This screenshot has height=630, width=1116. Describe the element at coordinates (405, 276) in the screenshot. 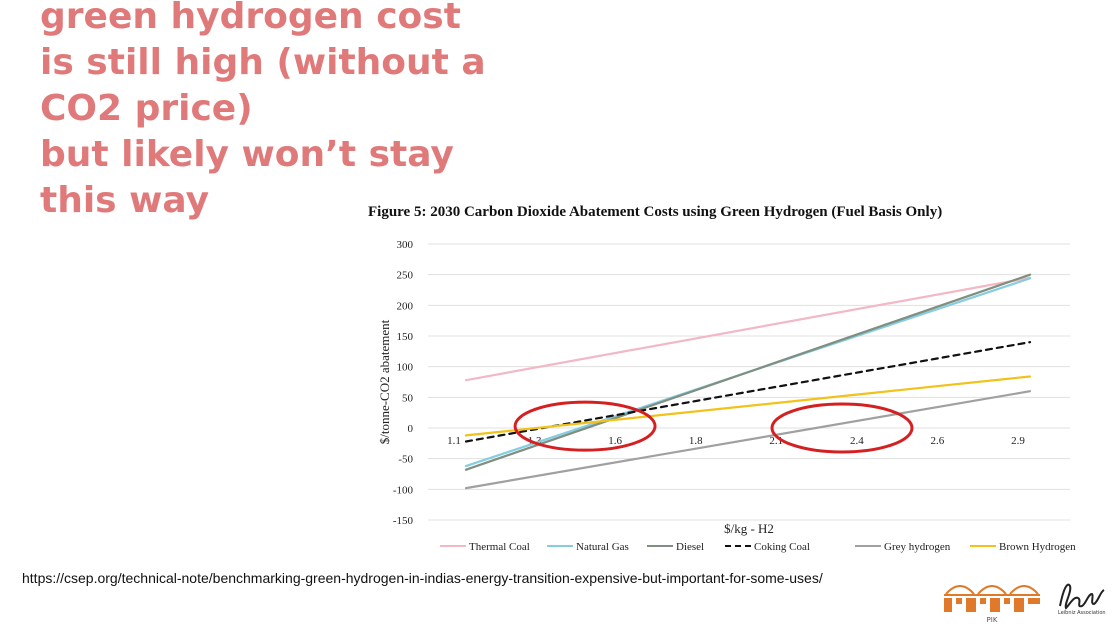

I see `y-tick-label: 250` at that location.